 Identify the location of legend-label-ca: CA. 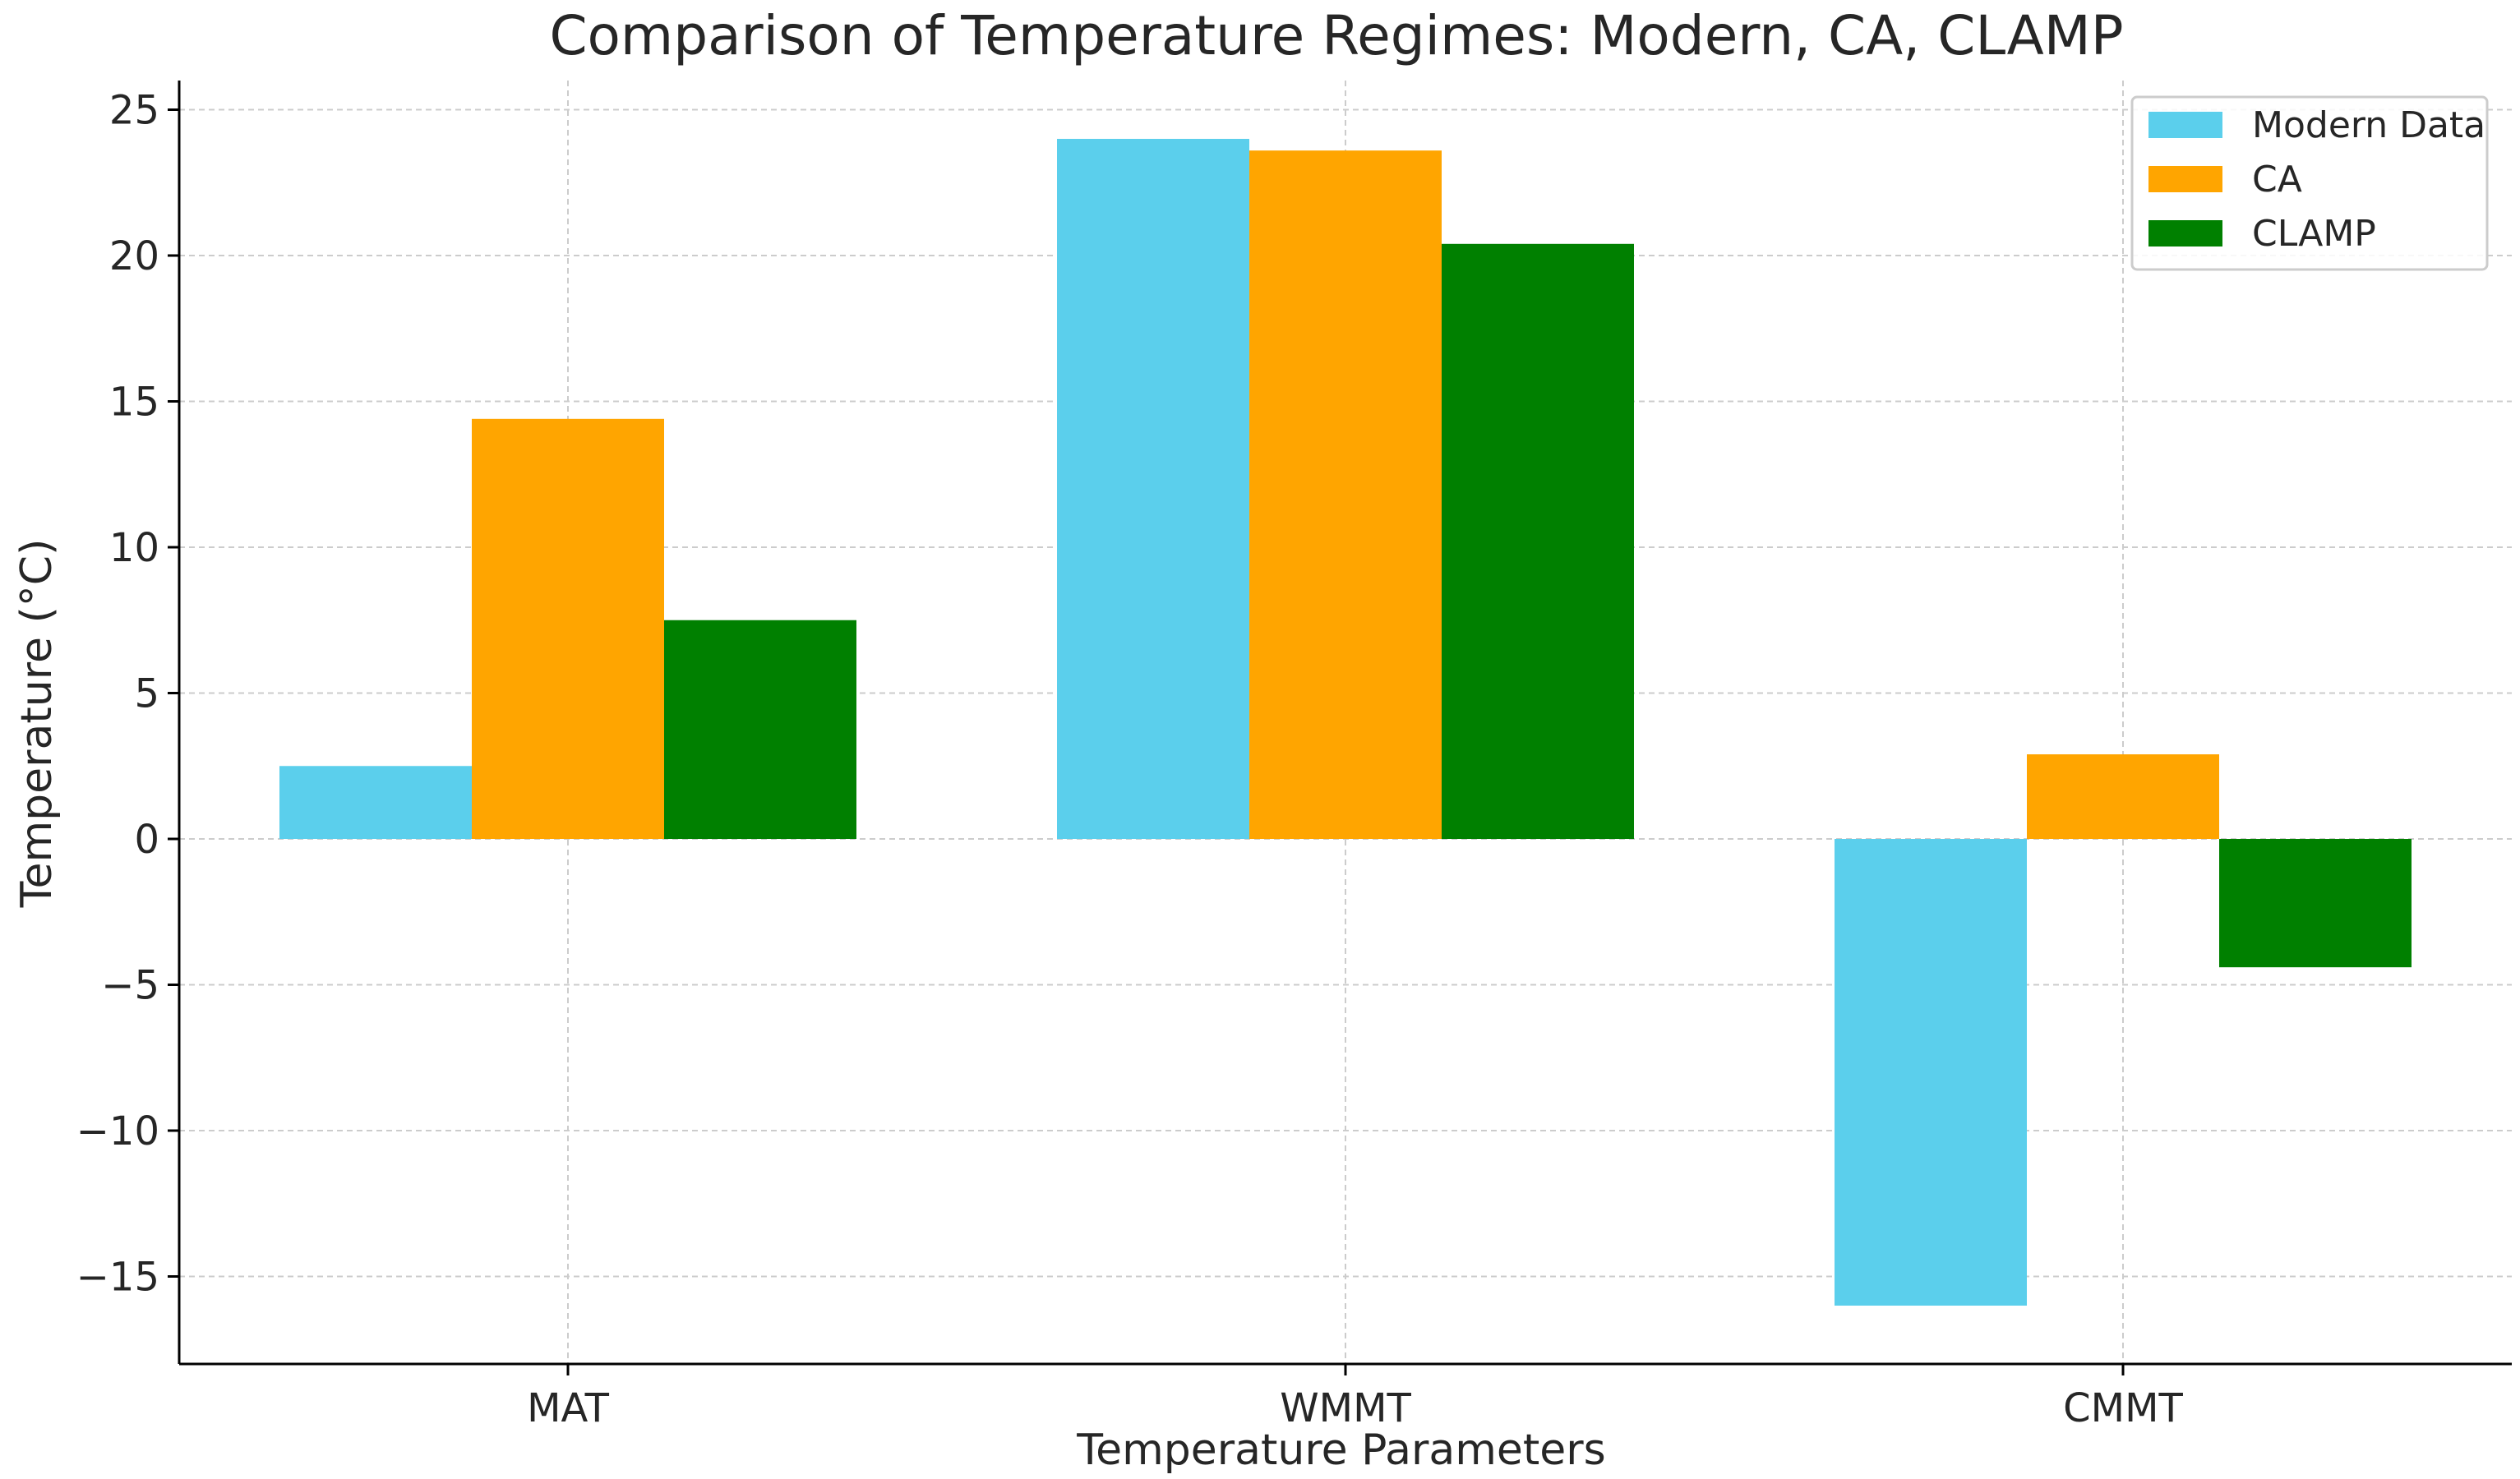
(2277, 180).